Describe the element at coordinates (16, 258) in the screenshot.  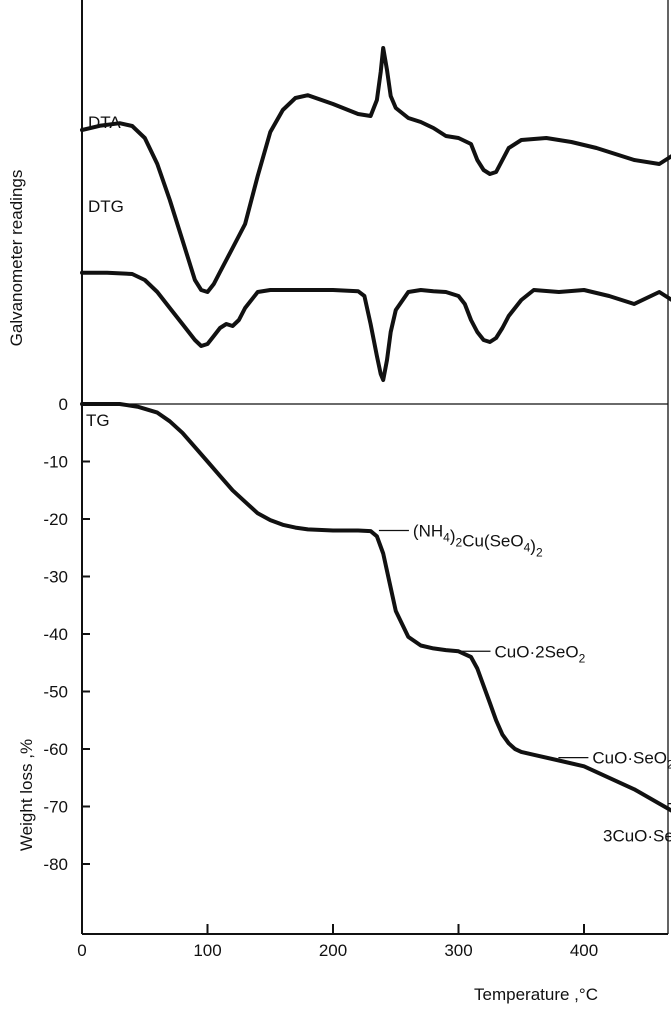
I see `y-axis-label-upper: Galvanometer readings` at that location.